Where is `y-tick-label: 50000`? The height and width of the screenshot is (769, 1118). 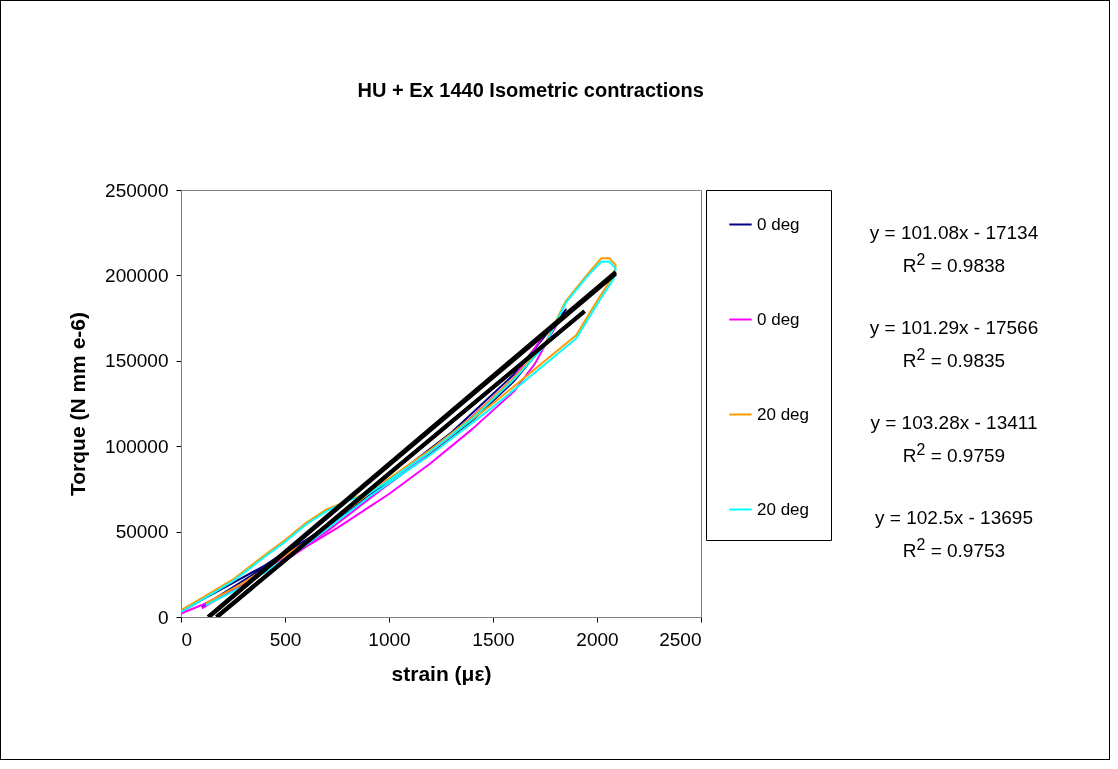
y-tick-label: 50000 is located at coordinates (142, 532).